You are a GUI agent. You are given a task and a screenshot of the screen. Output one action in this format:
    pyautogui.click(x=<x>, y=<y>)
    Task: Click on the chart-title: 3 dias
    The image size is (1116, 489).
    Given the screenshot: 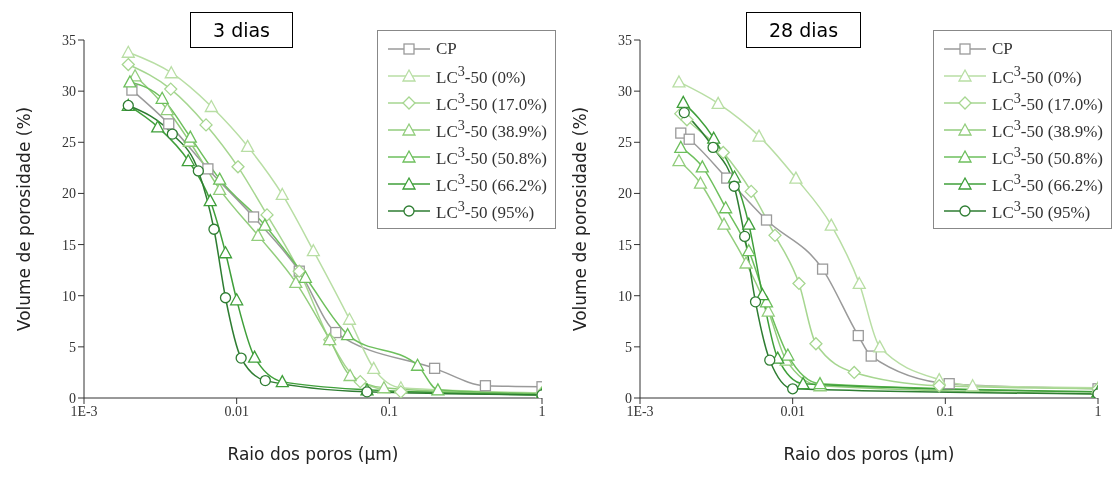 What is the action you would take?
    pyautogui.click(x=242, y=30)
    